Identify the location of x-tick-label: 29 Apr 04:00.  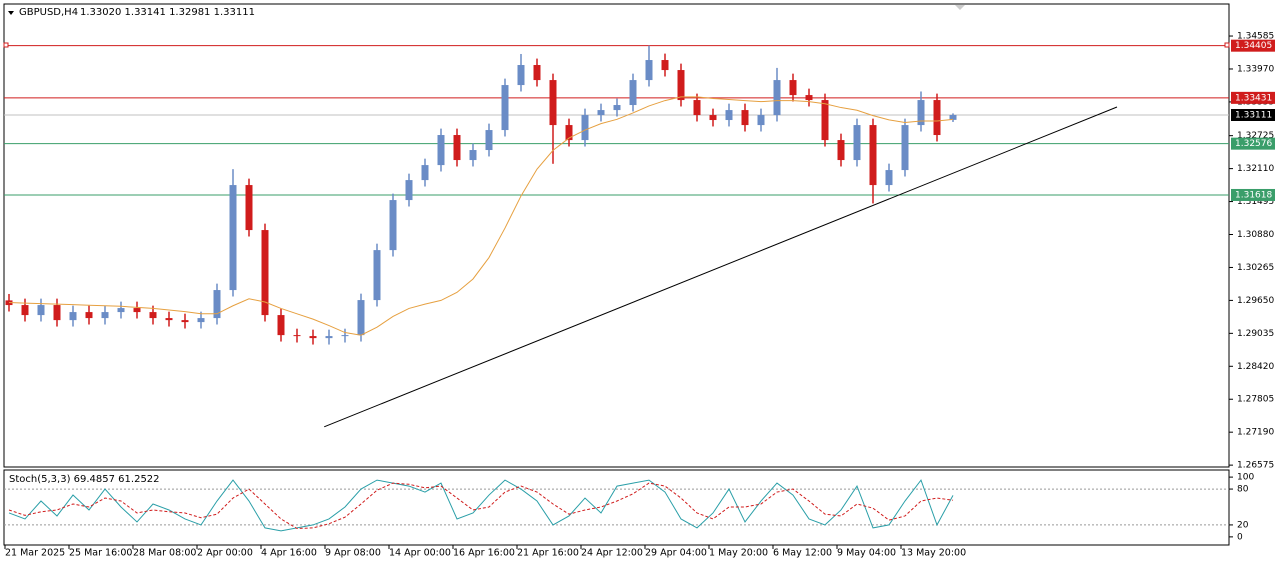
(676, 553).